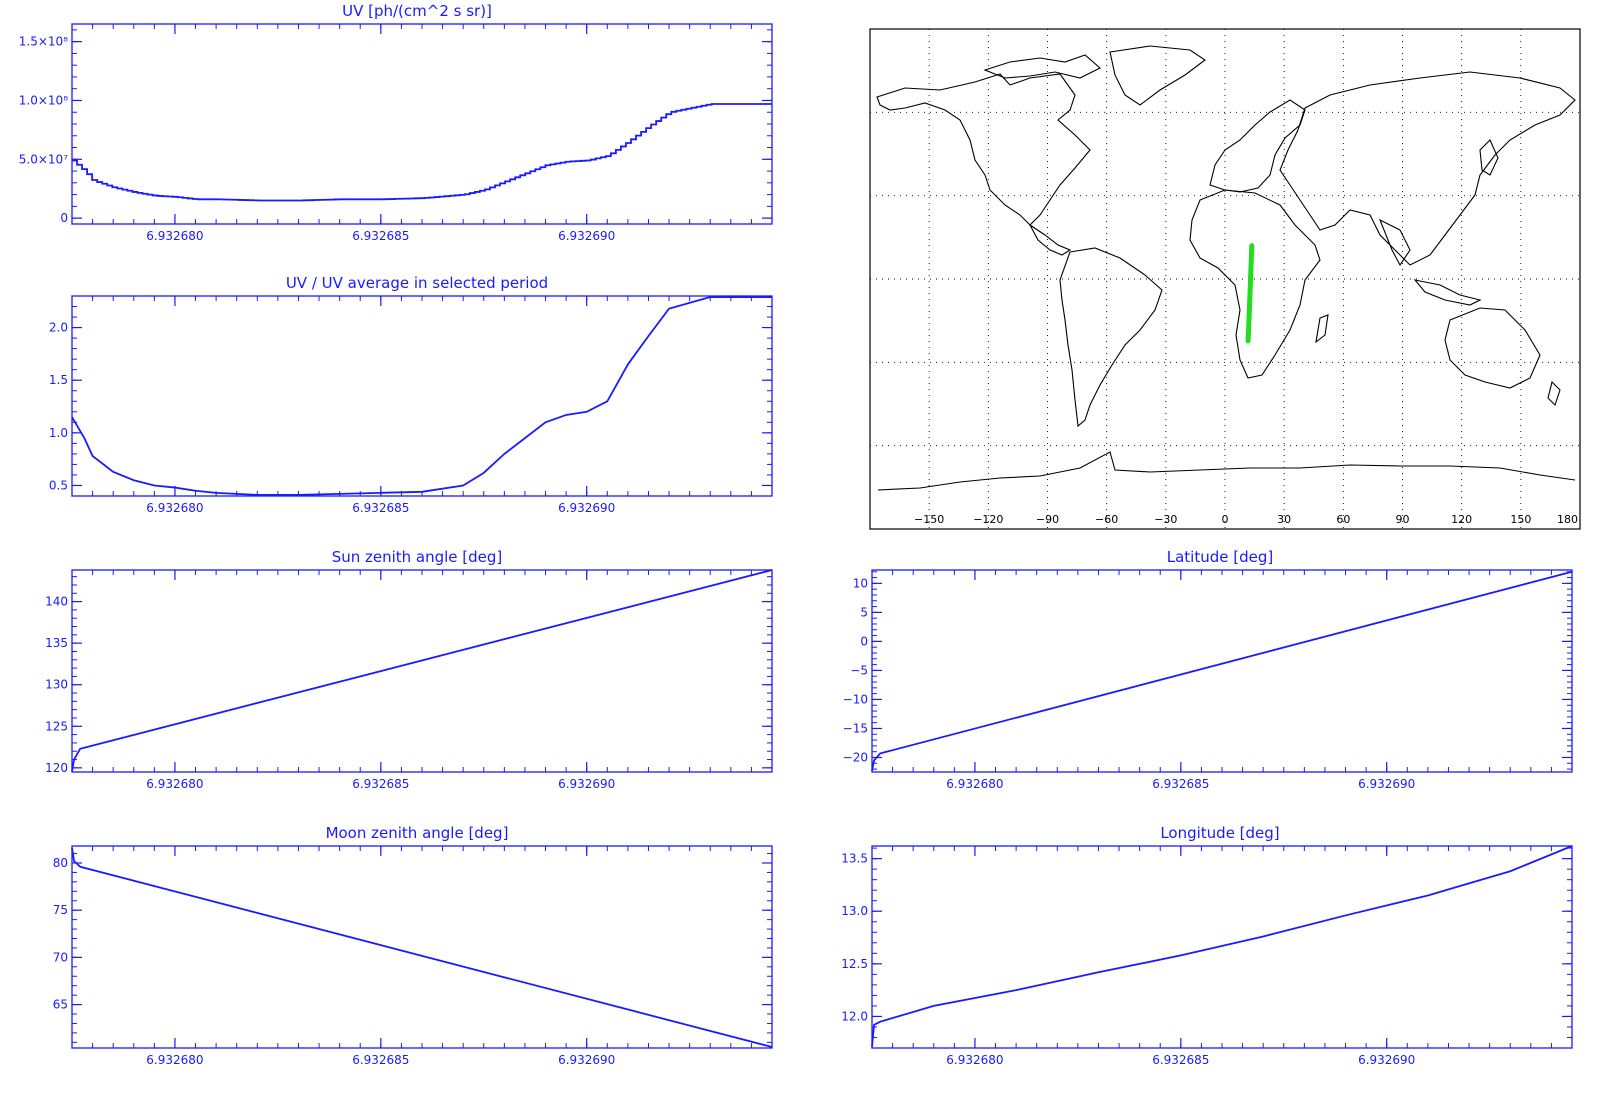 Image resolution: width=1600 pixels, height=1100 pixels. What do you see at coordinates (1180, 1060) in the screenshot?
I see `longitude-x-tick-label: 6.932685` at bounding box center [1180, 1060].